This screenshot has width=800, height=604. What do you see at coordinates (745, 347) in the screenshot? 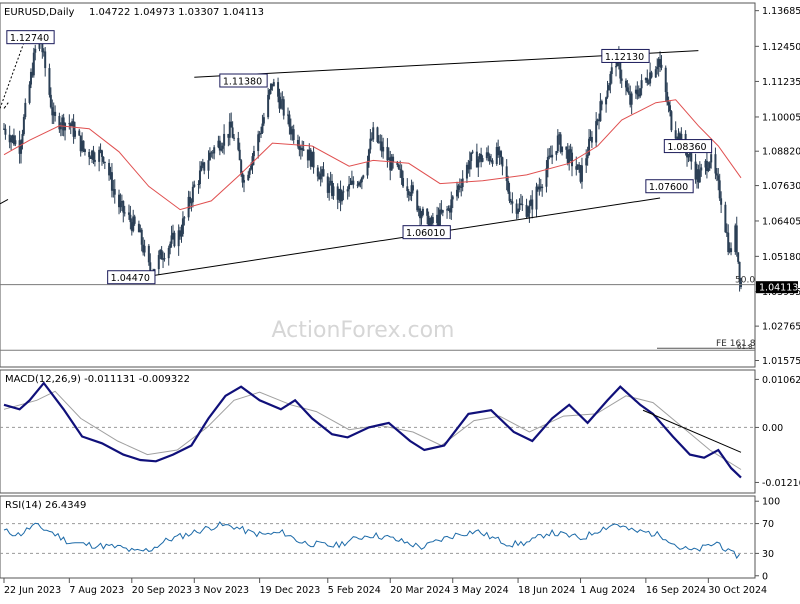
I see `fib-61-label: 61.8` at bounding box center [745, 347].